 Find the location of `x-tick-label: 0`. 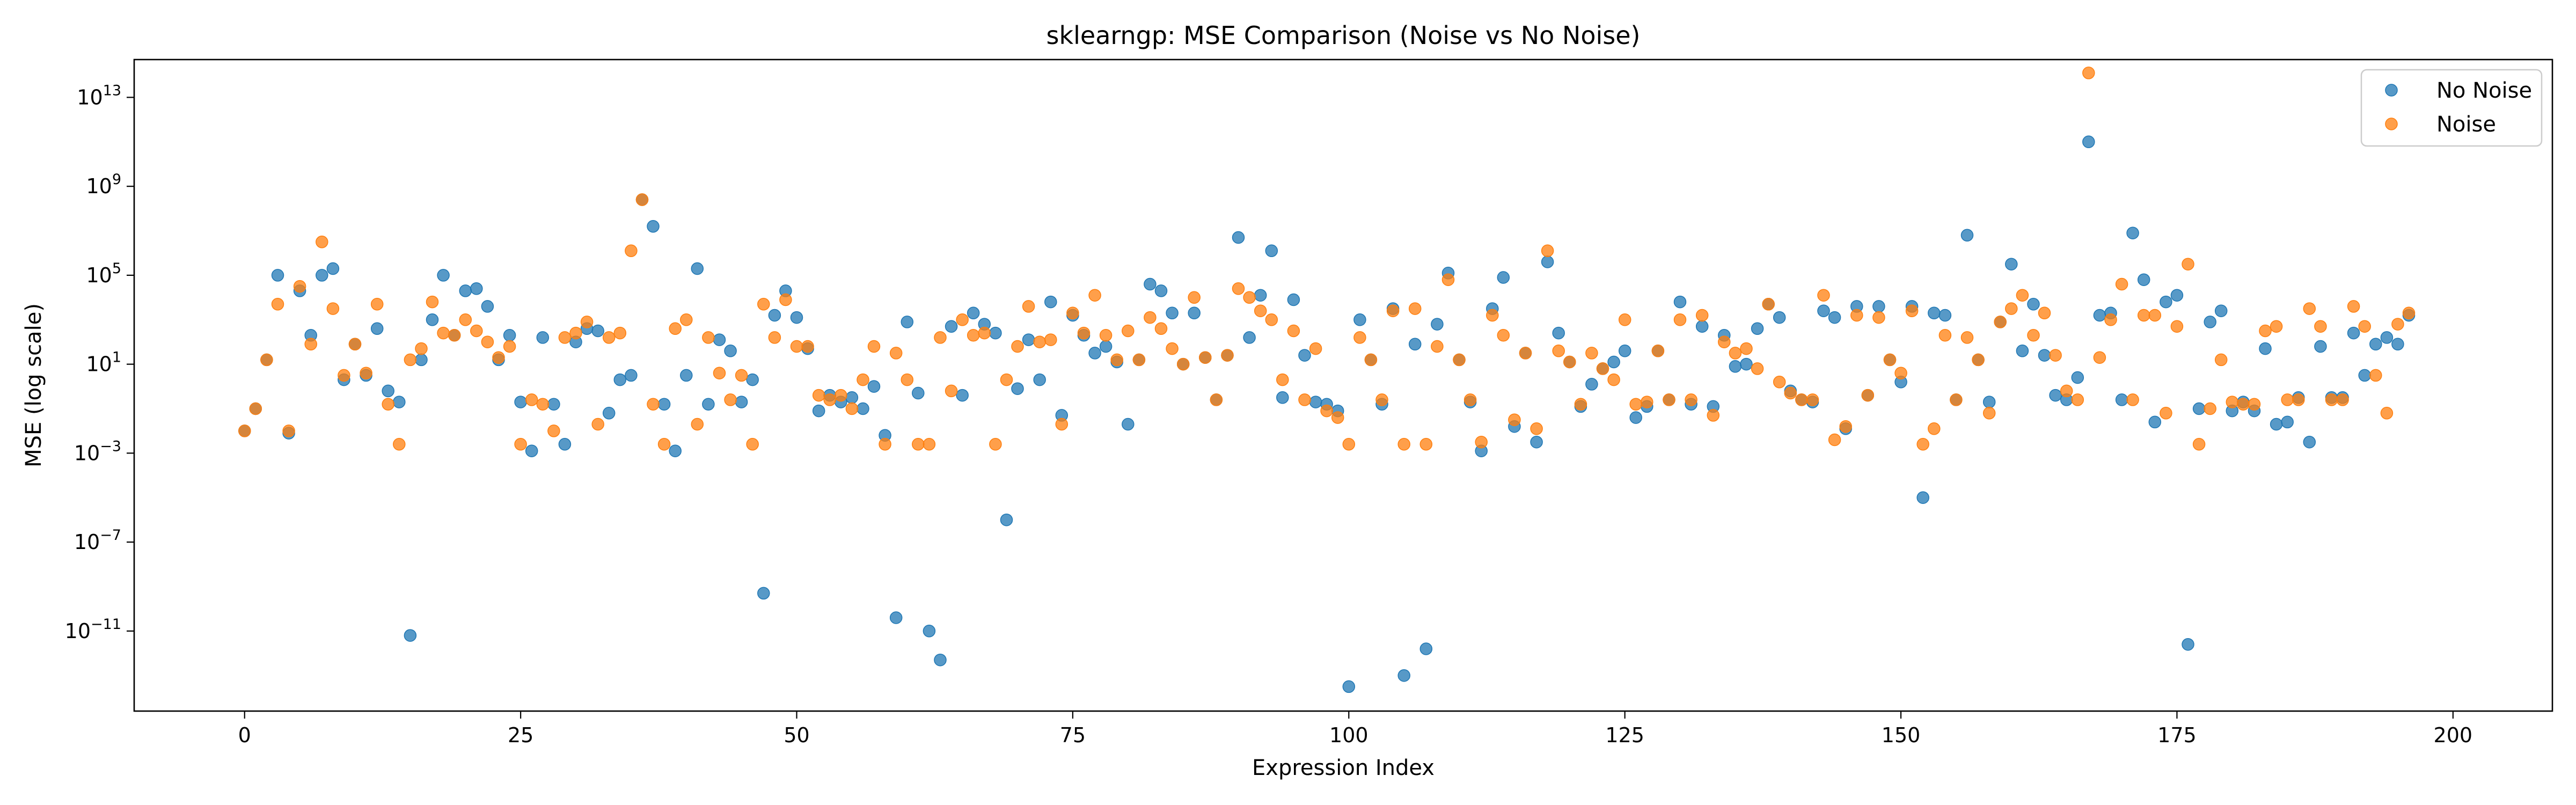

x-tick-label: 0 is located at coordinates (244, 735).